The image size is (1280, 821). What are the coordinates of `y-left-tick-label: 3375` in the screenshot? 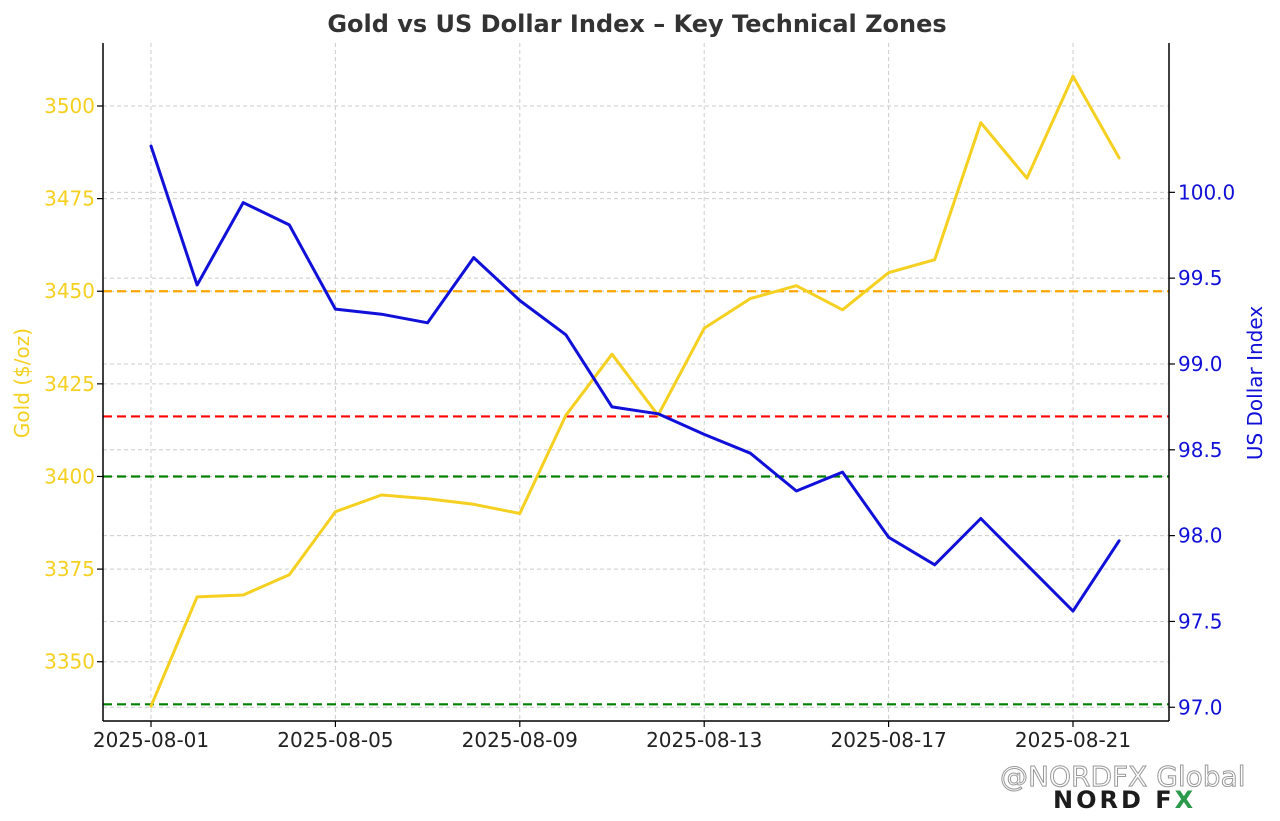 It's located at (69, 569).